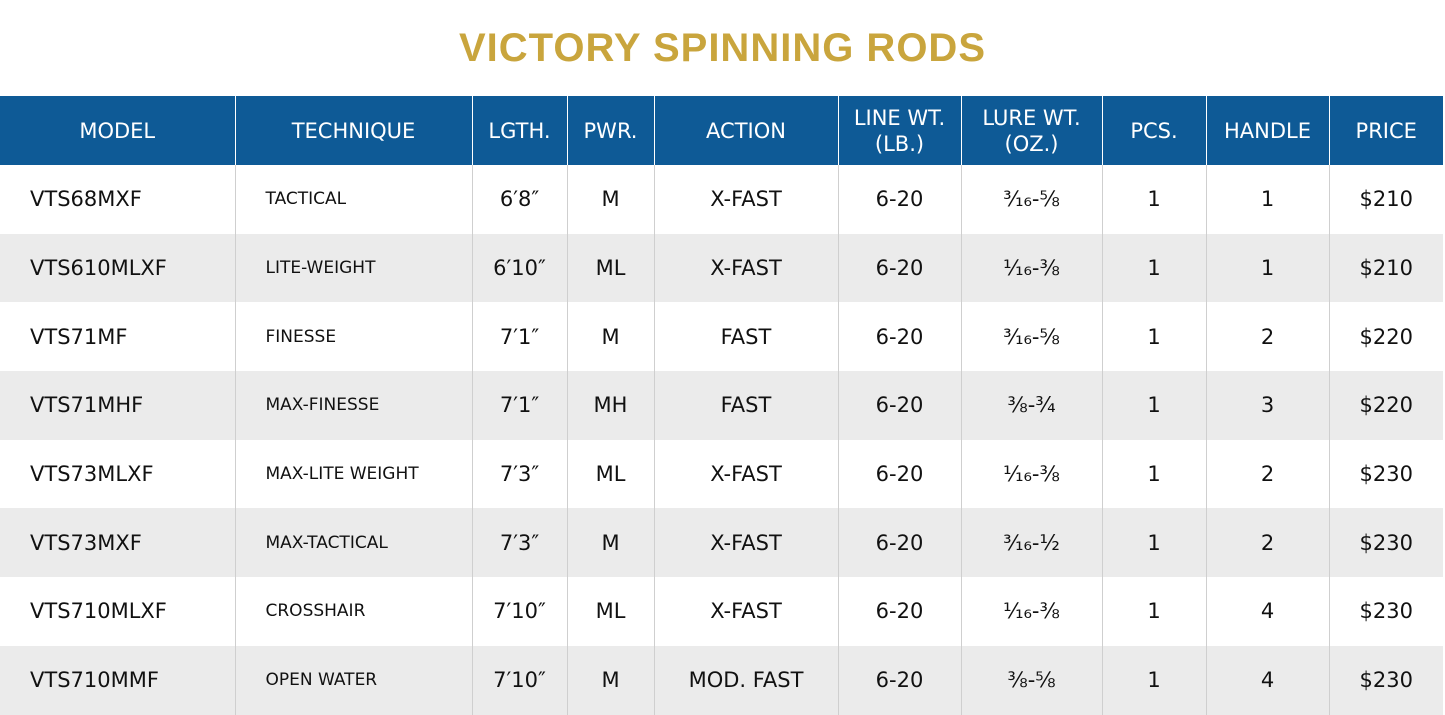  I want to click on table-cell: MAX-FINESSE, so click(353, 405).